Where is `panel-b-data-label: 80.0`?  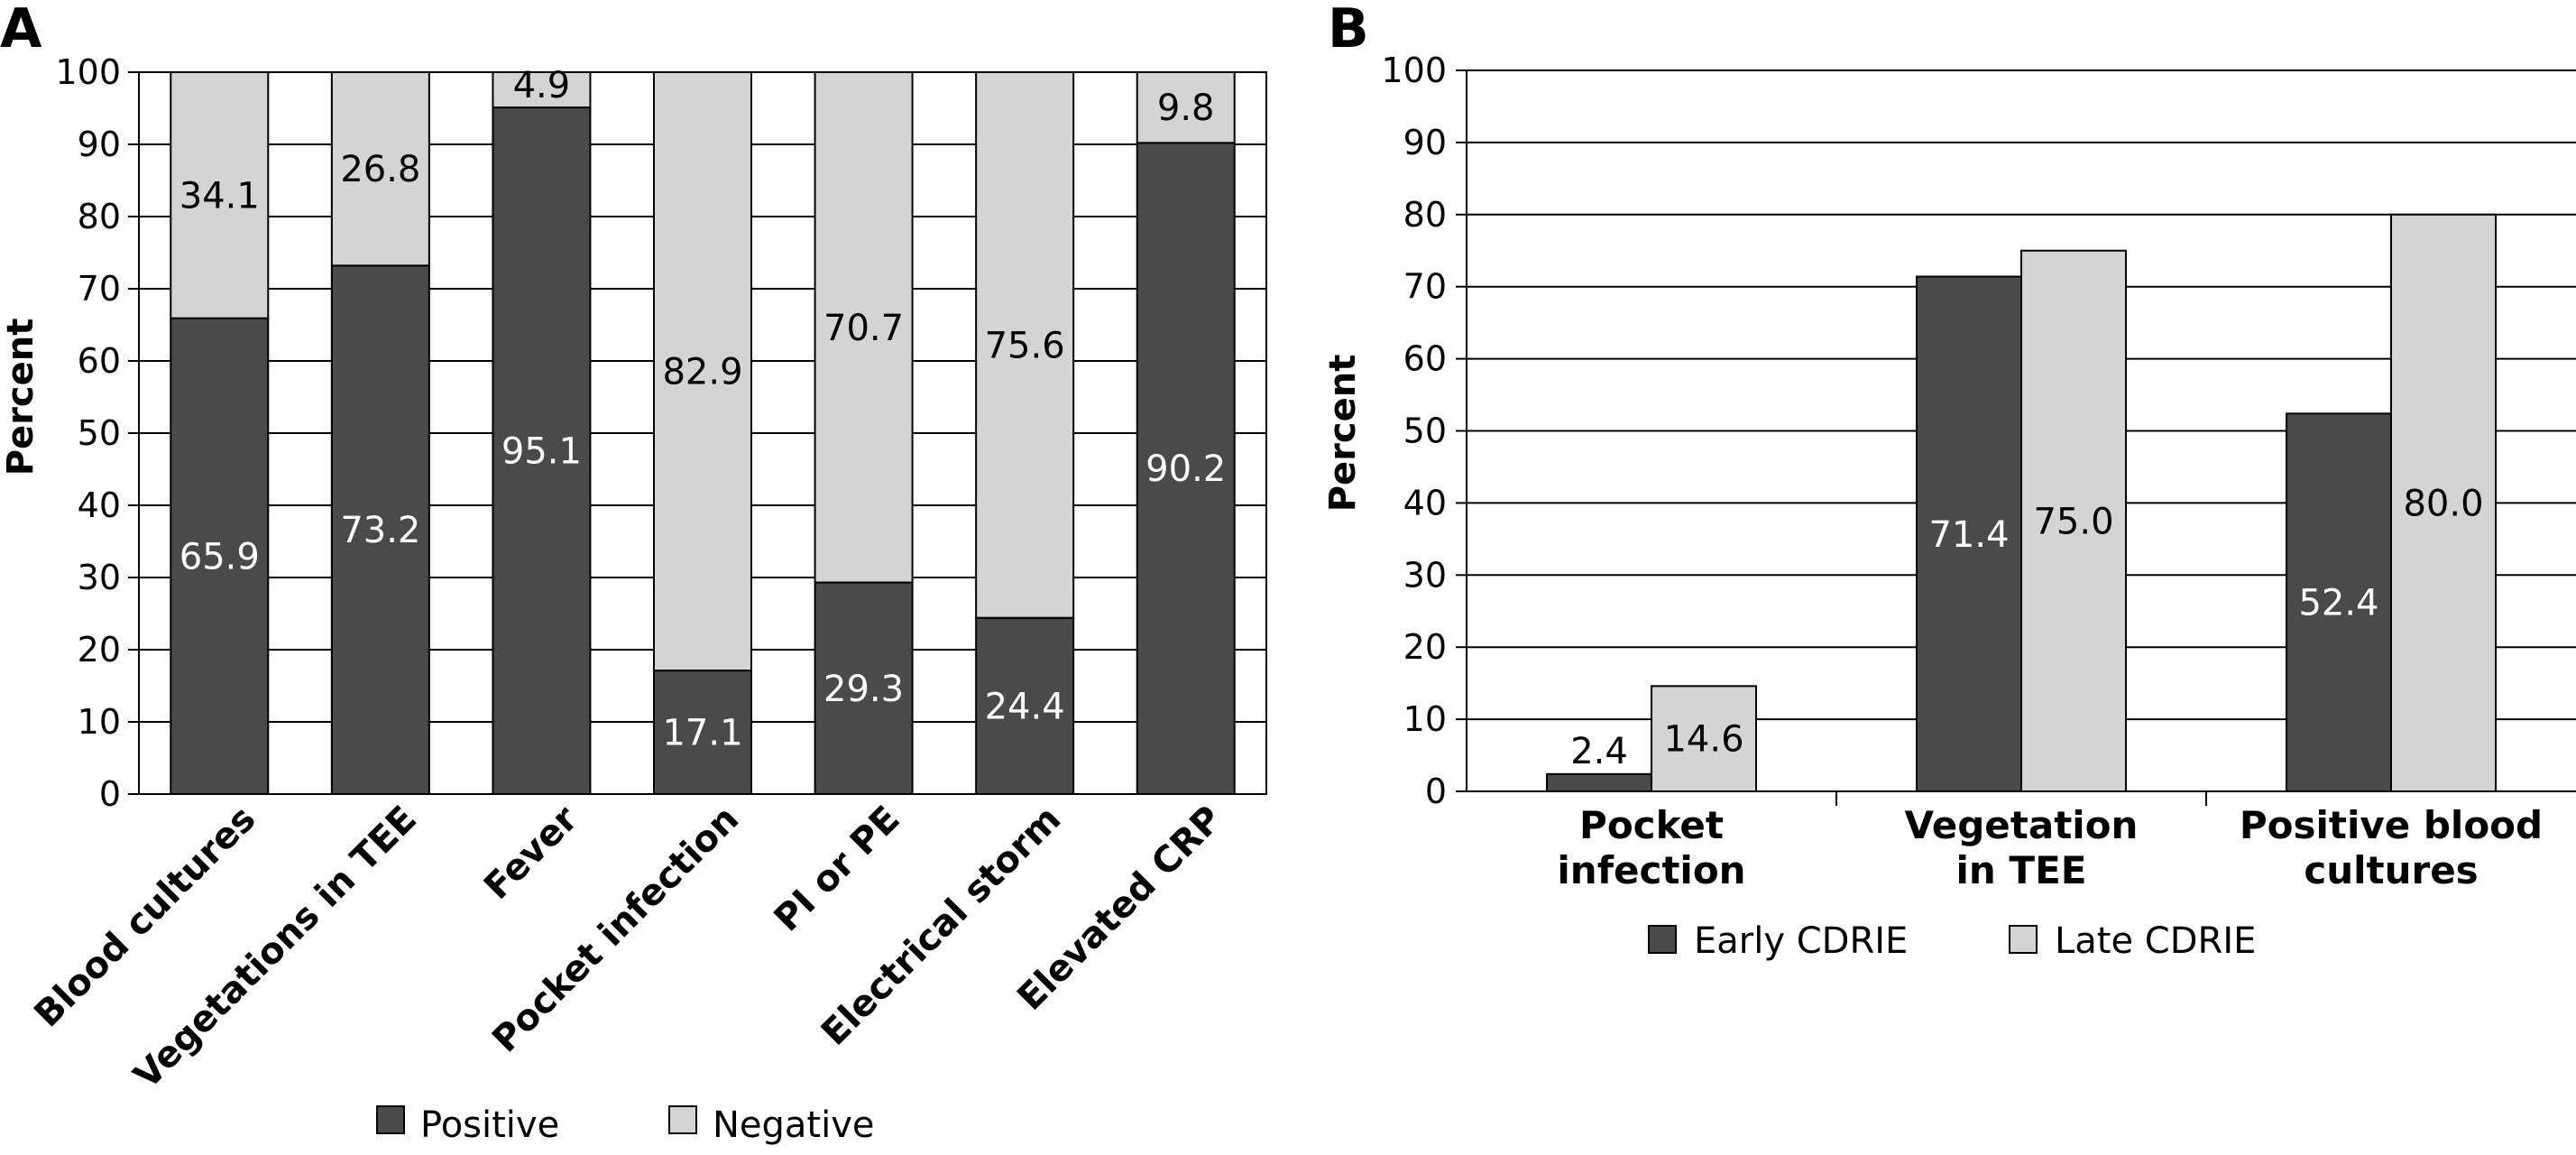
panel-b-data-label: 80.0 is located at coordinates (2443, 503).